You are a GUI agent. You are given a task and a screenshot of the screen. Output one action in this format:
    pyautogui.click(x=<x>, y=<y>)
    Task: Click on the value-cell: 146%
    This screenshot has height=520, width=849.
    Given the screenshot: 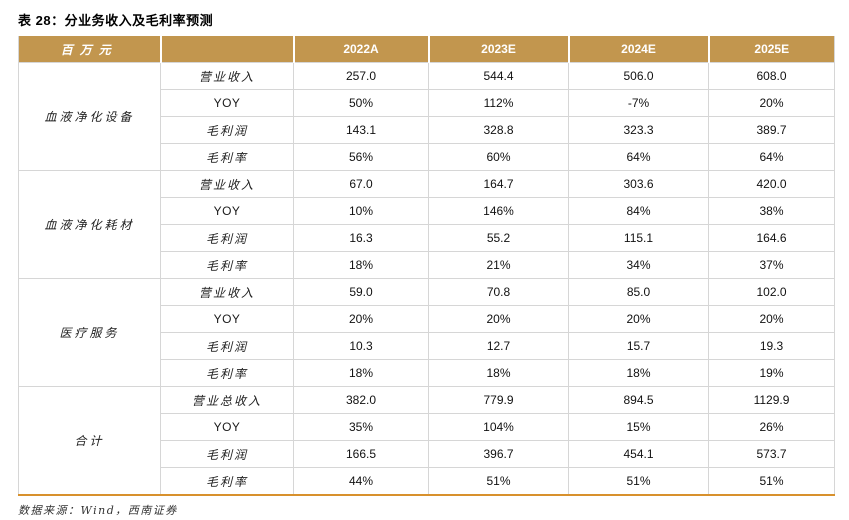 What is the action you would take?
    pyautogui.click(x=498, y=211)
    